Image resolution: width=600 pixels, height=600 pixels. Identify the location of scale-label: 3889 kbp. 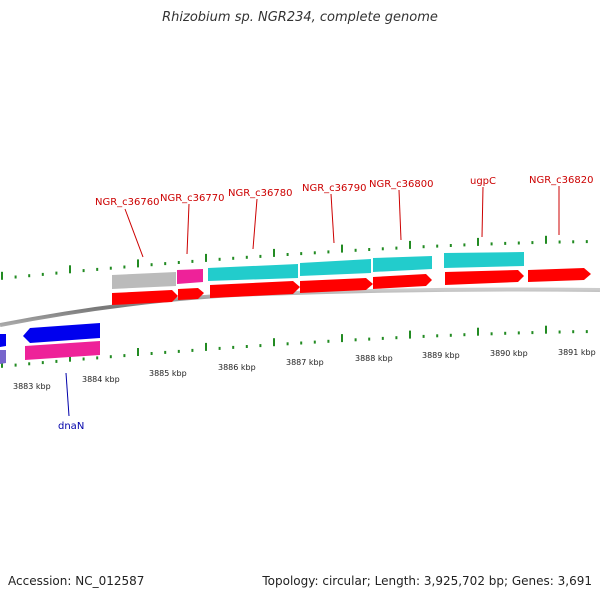
(441, 355).